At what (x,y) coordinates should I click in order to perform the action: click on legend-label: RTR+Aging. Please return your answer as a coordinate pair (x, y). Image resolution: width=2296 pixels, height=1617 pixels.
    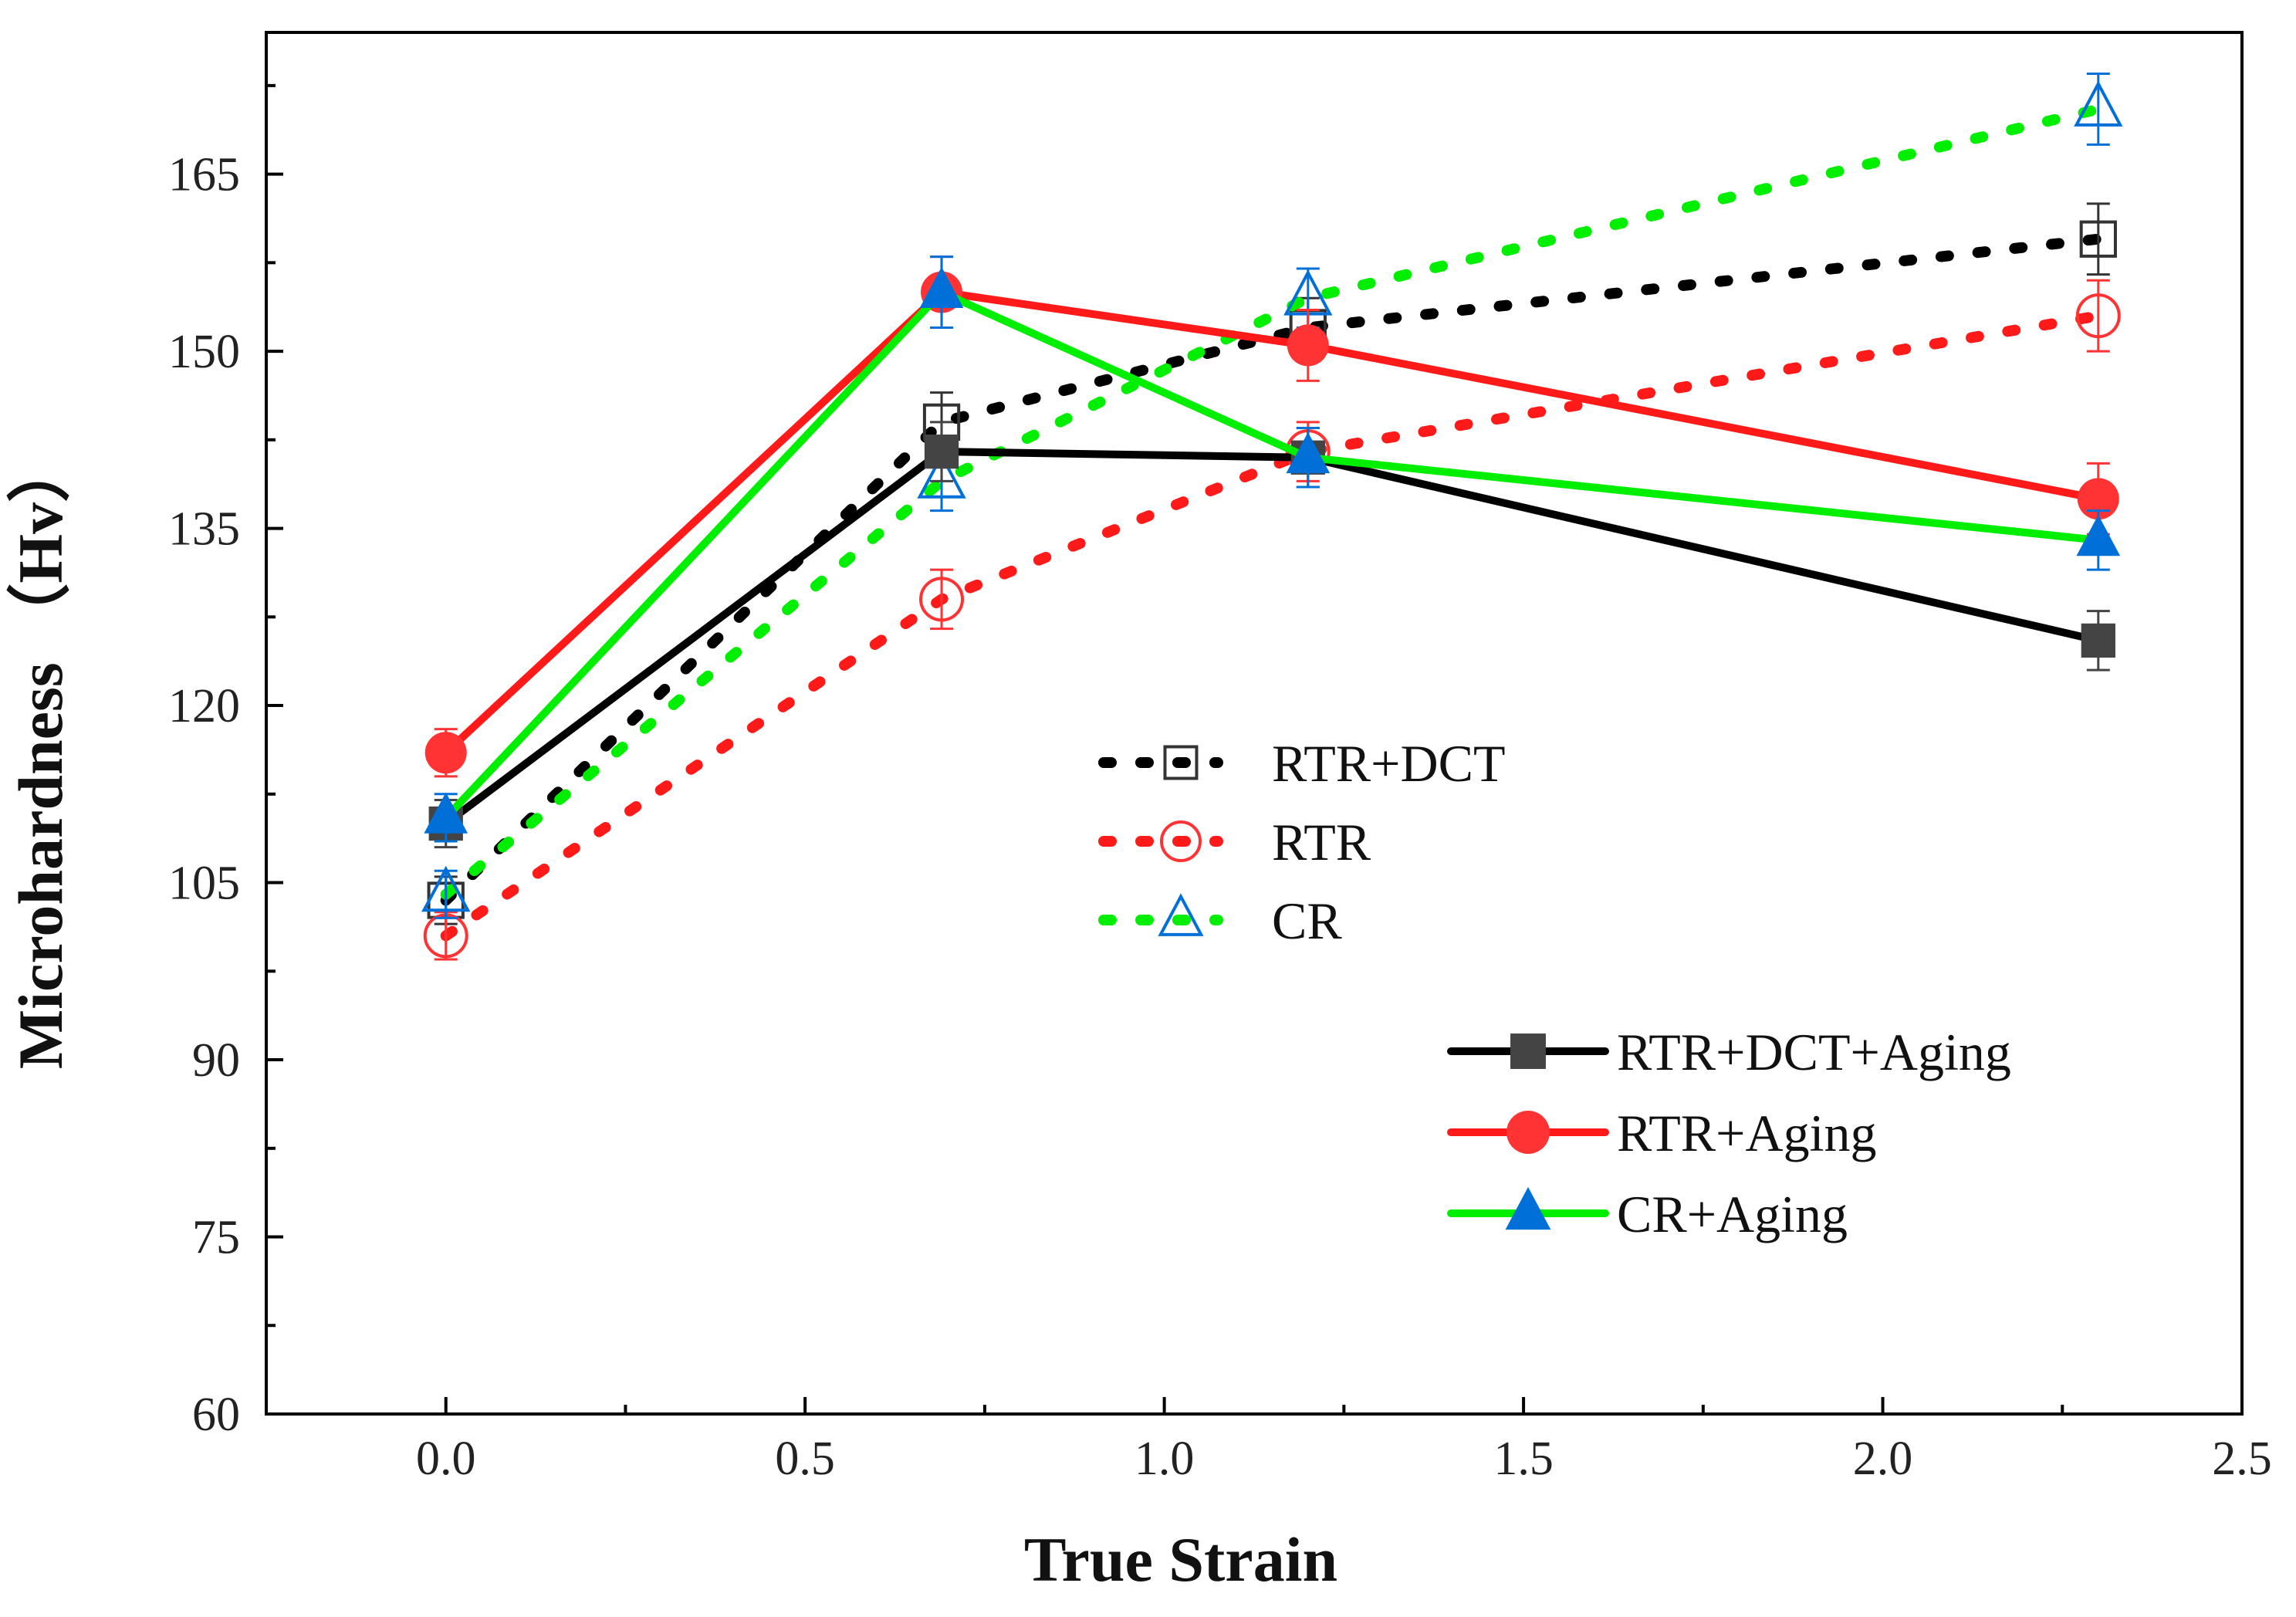
    Looking at the image, I should click on (1747, 1133).